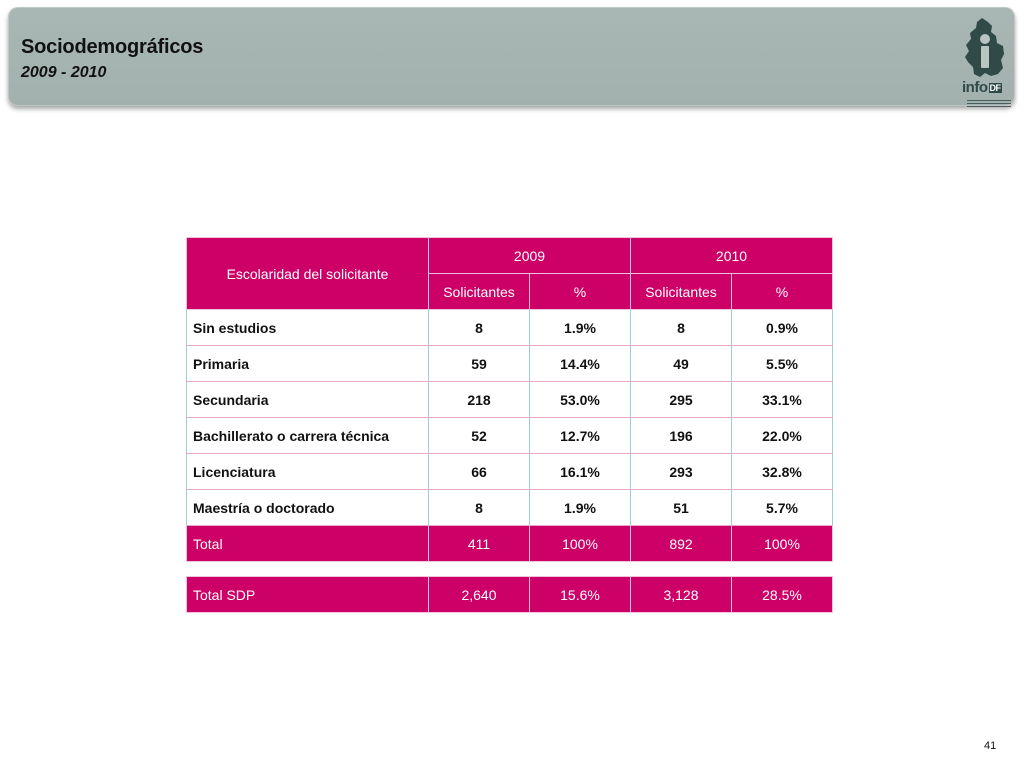 This screenshot has height=768, width=1024. I want to click on page-number: 41, so click(990, 746).